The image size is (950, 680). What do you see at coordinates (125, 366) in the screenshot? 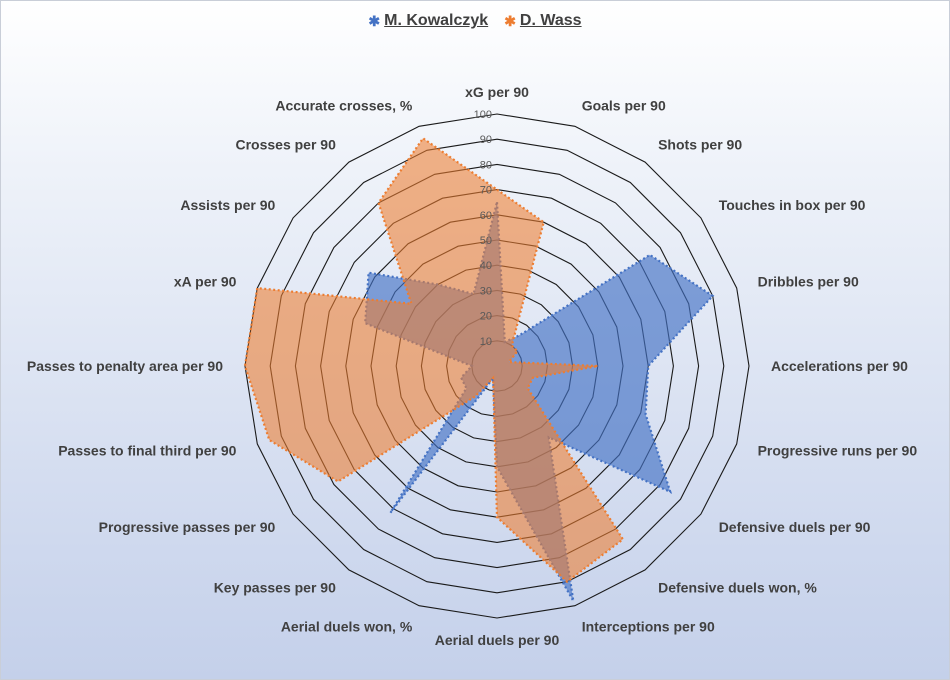
I see `axis-label-15: Passes to penalty area per 90` at bounding box center [125, 366].